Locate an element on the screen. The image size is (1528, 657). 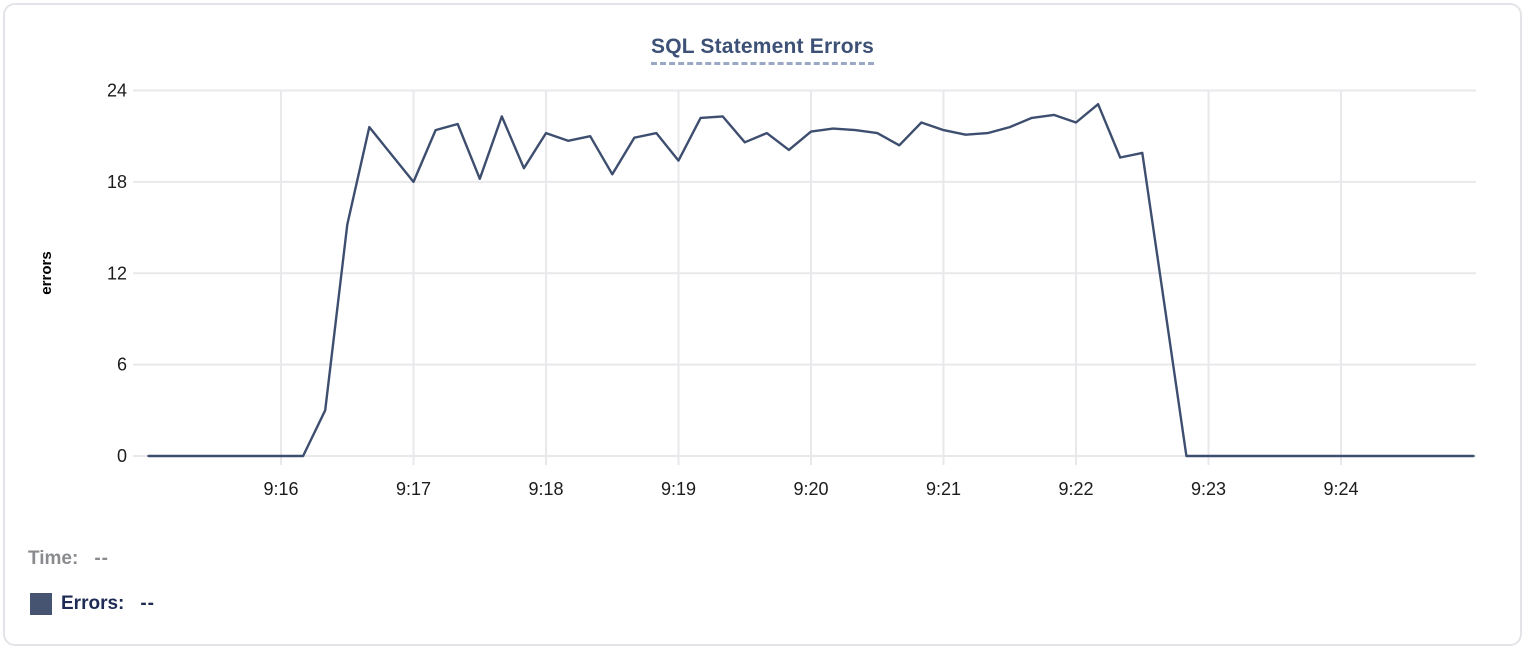
errors-legend-swatch-icon is located at coordinates (41, 604).